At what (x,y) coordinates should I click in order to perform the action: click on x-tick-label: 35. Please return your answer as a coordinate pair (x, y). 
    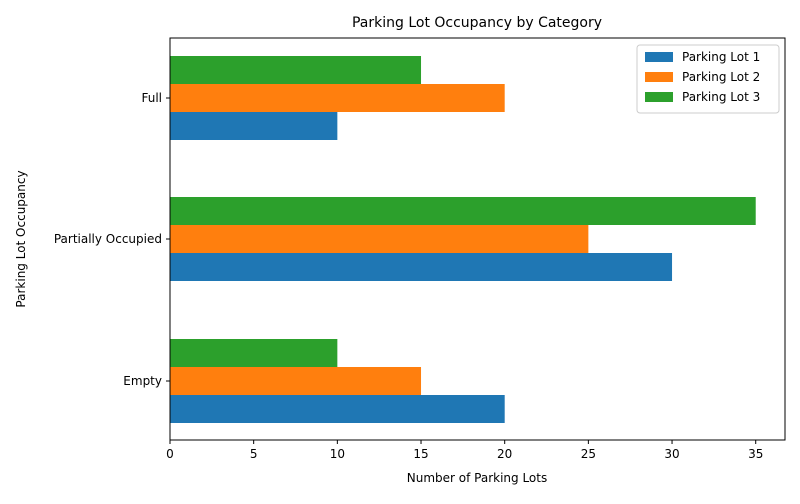
    Looking at the image, I should click on (755, 454).